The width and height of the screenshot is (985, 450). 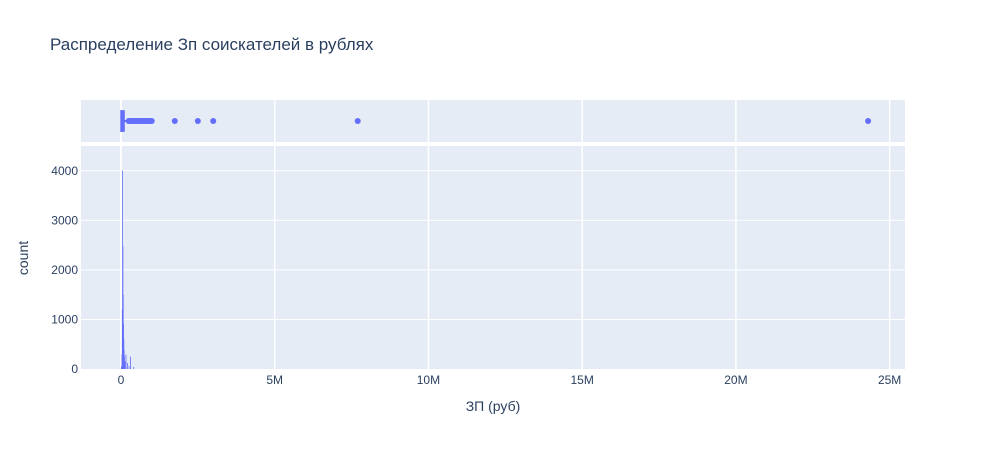 I want to click on chart-title: Распределение Зп соискателей в рублях, so click(x=212, y=44).